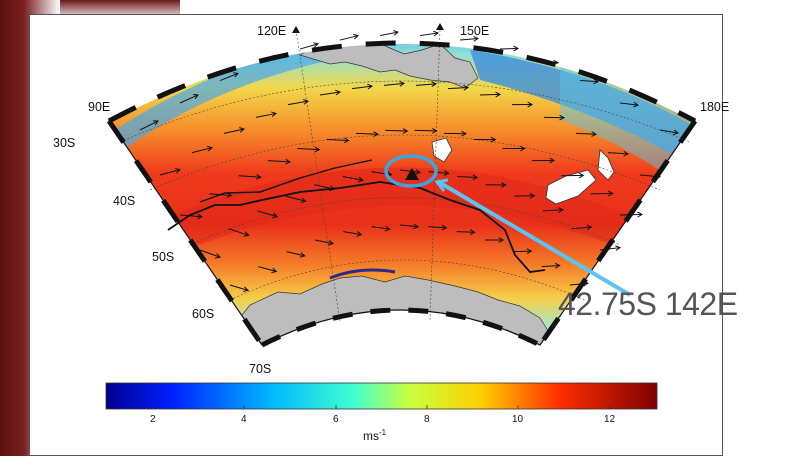 This screenshot has height=456, width=802. I want to click on lon-label-180e: 180E, so click(715, 107).